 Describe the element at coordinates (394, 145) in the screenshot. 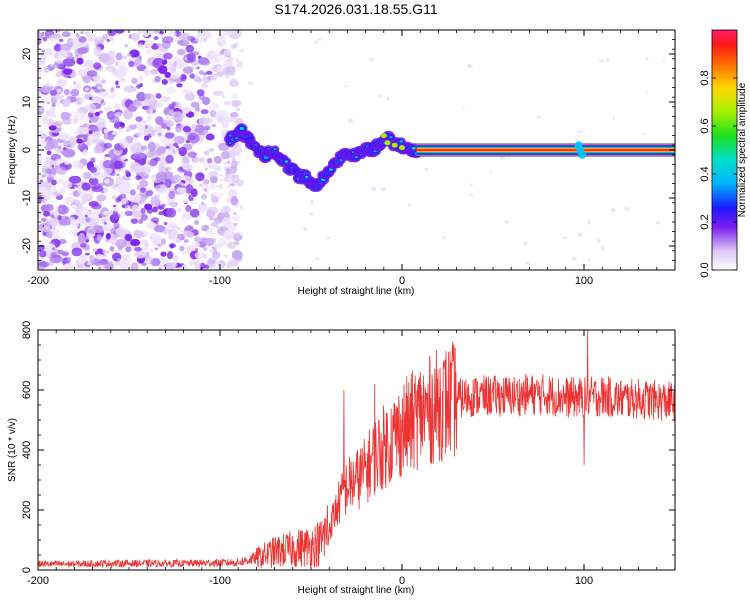

I see `track-blob` at that location.